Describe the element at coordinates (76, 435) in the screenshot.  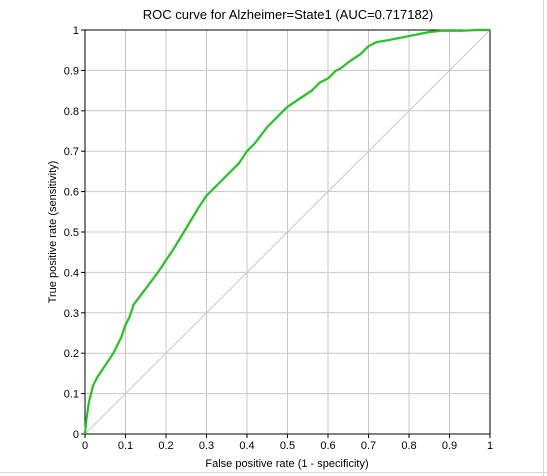
I see `y-tick-label: 0` at that location.